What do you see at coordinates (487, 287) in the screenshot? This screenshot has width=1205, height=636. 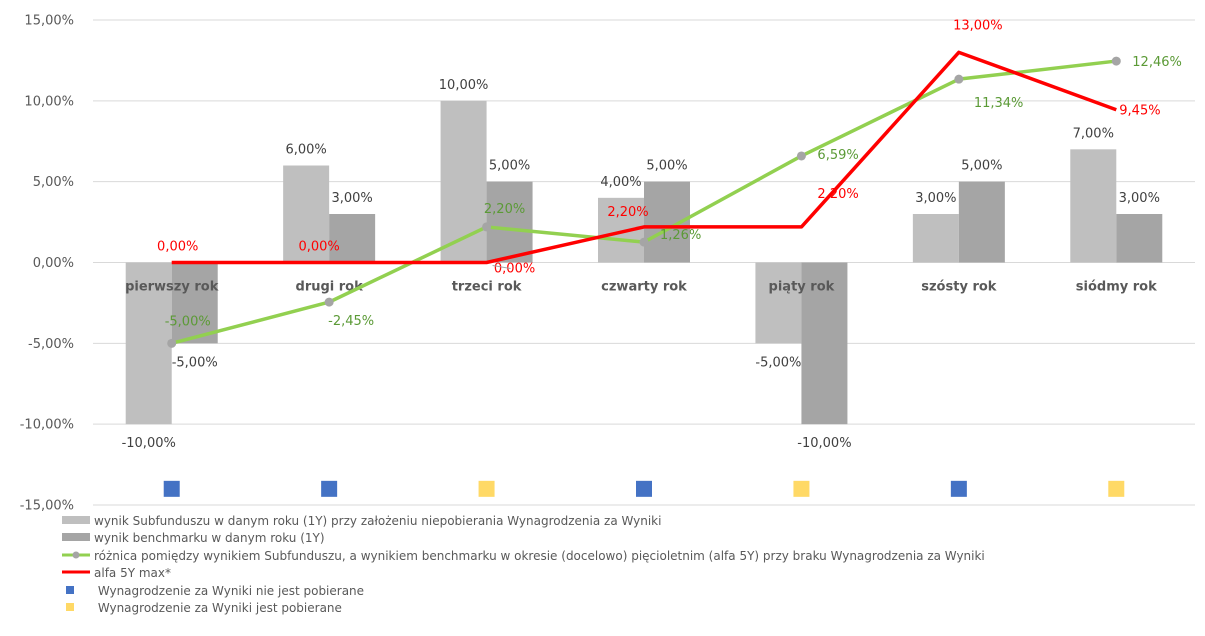 I see `x-category-label: trzeci rok` at bounding box center [487, 287].